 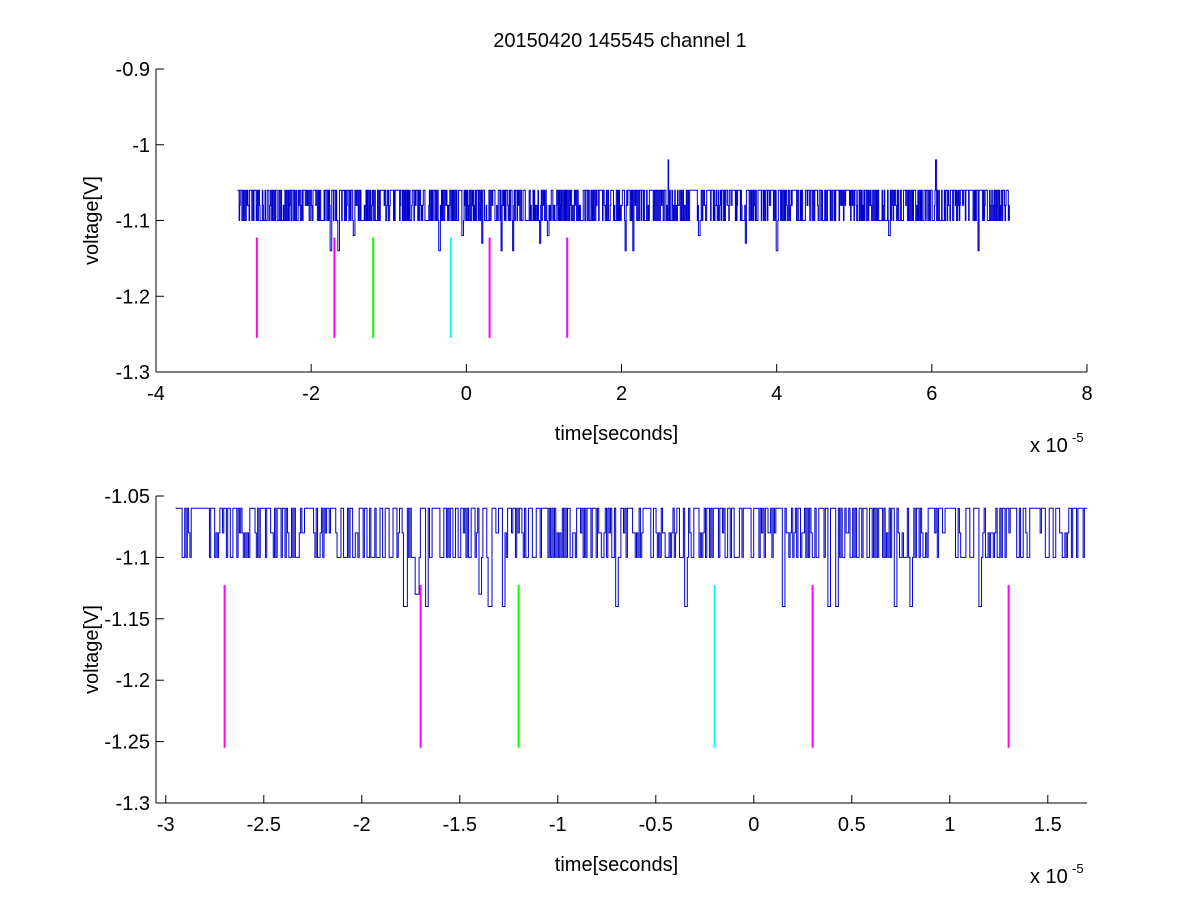 I want to click on bottom-x-exponent-label: x 10, so click(x=1049, y=877).